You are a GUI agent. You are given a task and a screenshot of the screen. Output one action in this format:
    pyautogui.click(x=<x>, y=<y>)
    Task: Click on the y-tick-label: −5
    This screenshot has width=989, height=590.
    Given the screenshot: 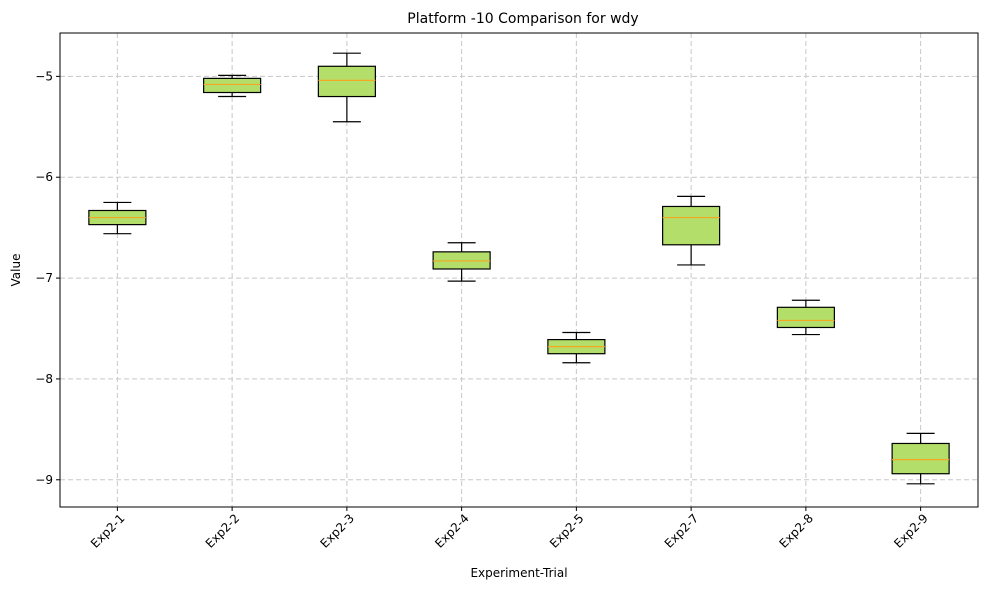 What is the action you would take?
    pyautogui.click(x=44, y=76)
    